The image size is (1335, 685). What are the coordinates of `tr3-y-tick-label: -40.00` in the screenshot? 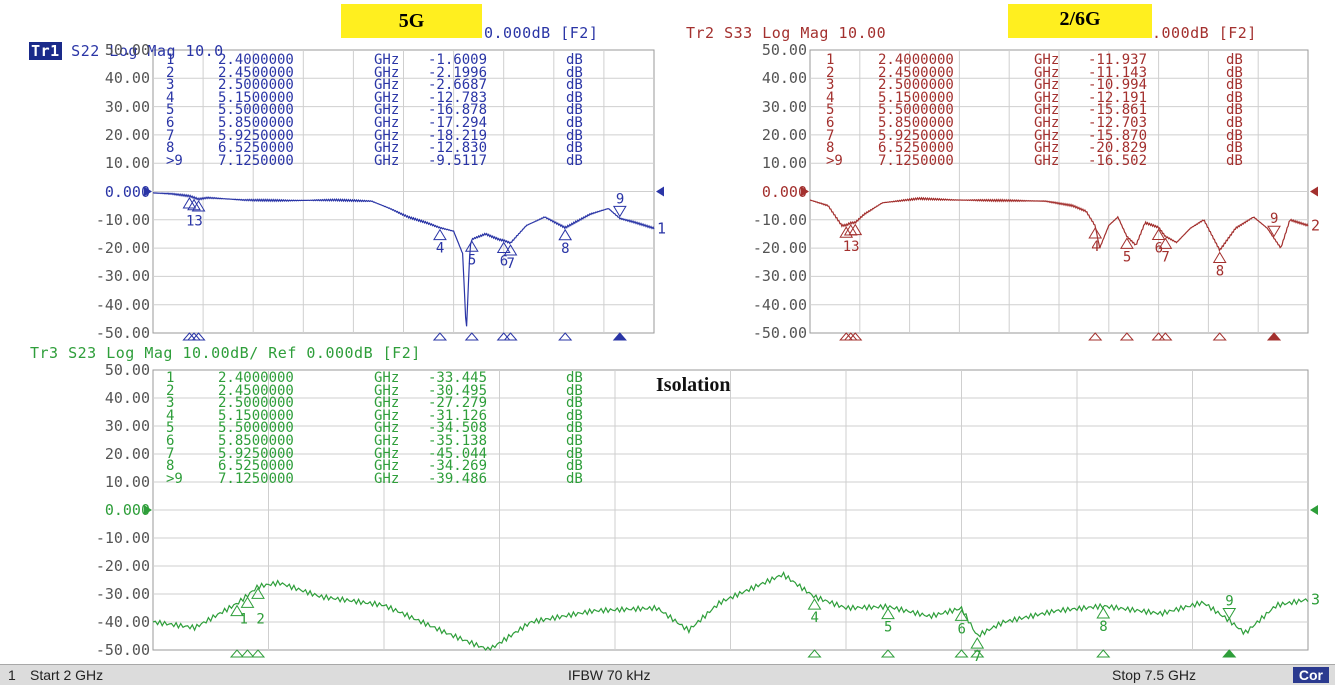 It's located at (122, 622).